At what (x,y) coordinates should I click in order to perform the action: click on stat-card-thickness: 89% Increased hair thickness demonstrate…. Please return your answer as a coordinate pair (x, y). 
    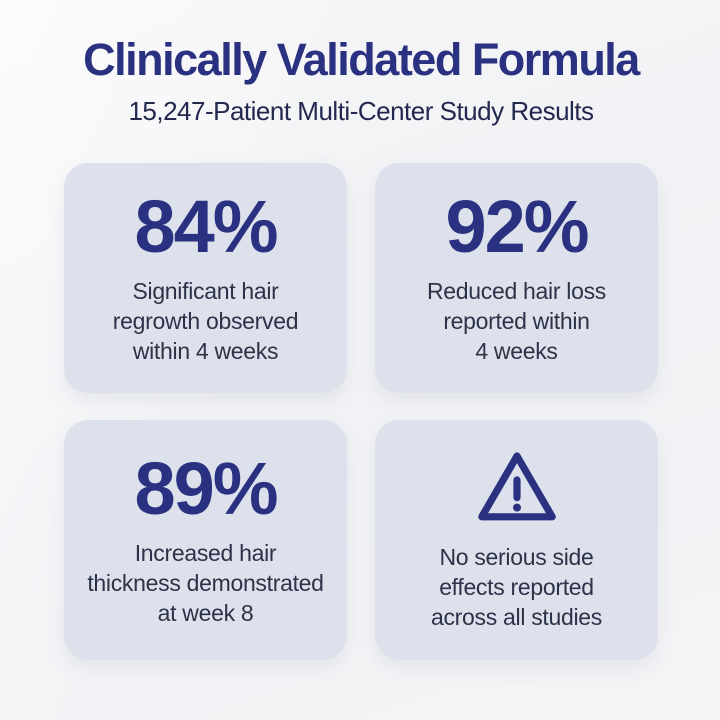
    Looking at the image, I should click on (205, 539).